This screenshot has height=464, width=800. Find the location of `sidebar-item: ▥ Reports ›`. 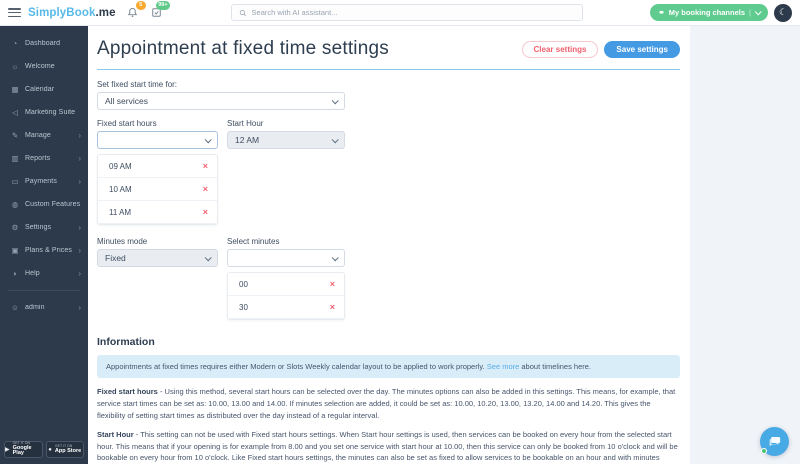

sidebar-item: ▥ Reports › is located at coordinates (44, 158).